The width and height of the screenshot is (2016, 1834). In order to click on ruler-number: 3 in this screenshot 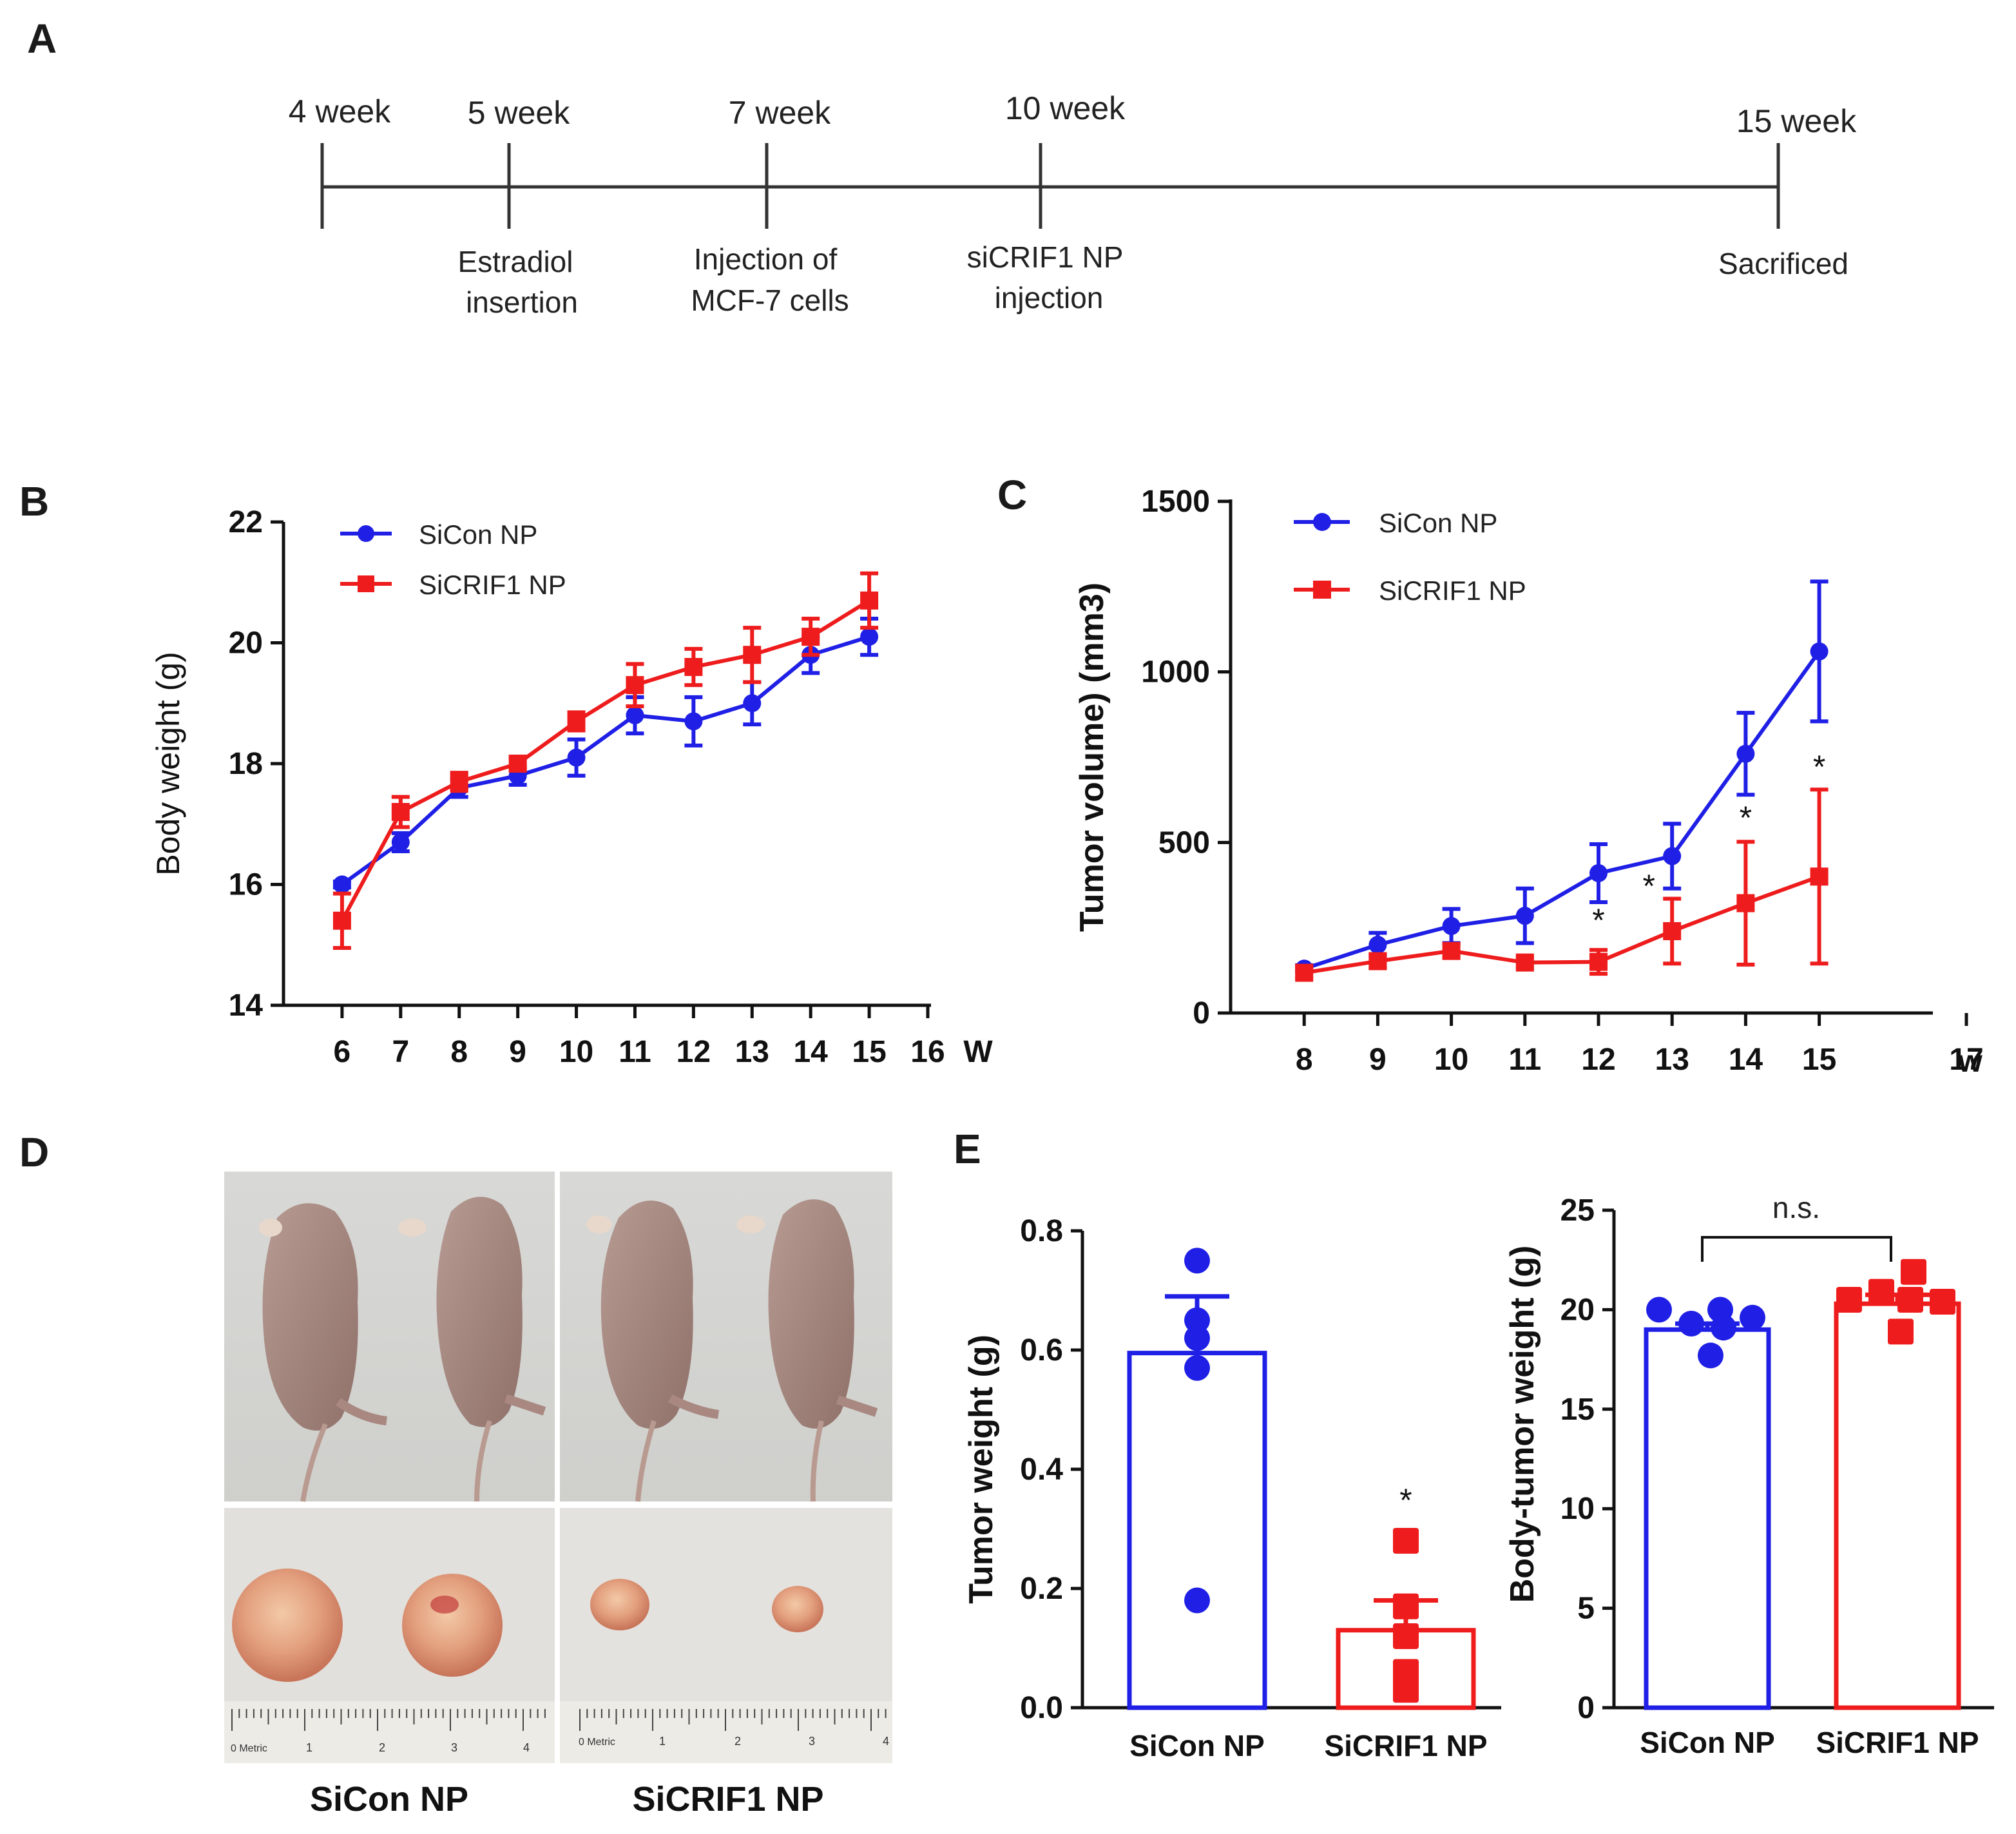, I will do `click(812, 1742)`.